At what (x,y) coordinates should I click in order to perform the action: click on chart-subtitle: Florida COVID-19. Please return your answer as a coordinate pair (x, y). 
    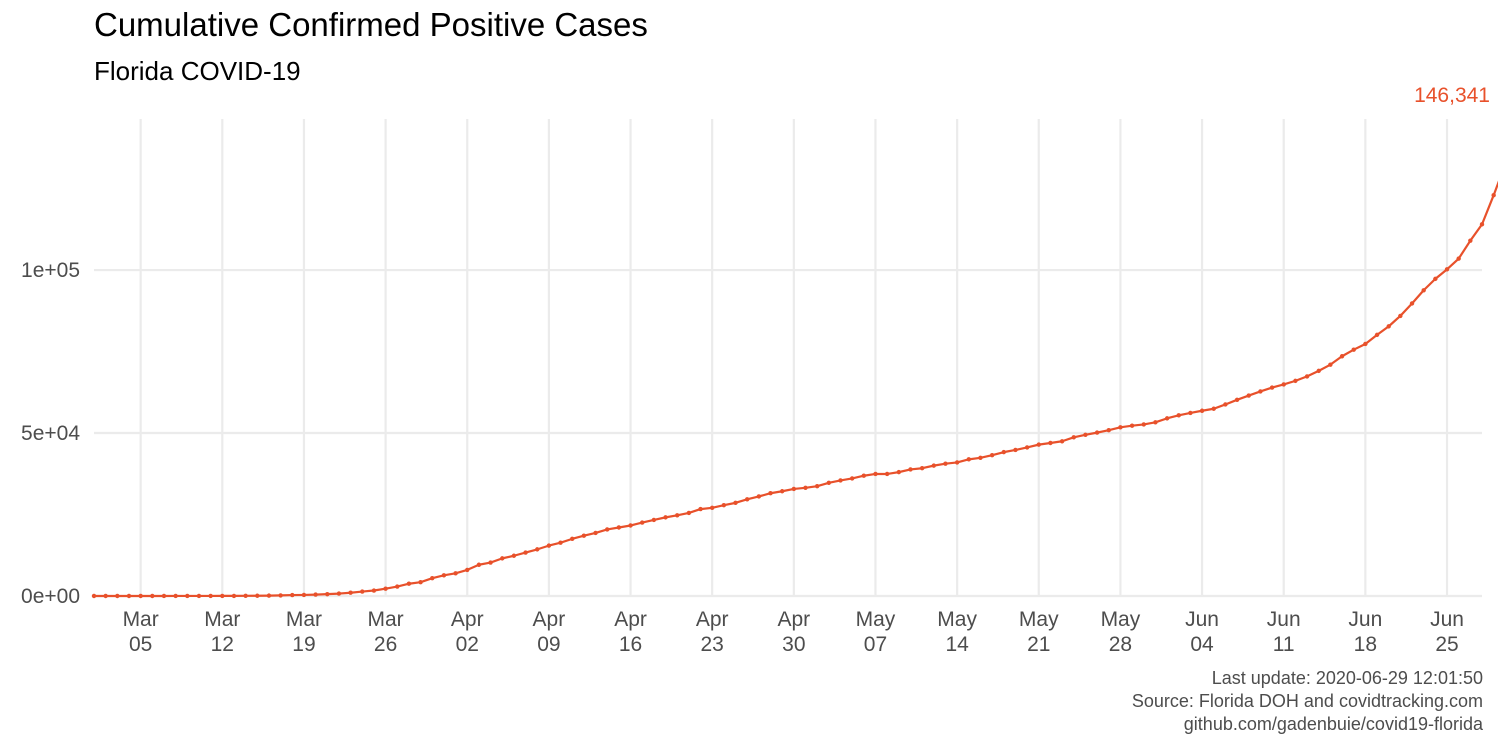
    Looking at the image, I should click on (197, 71).